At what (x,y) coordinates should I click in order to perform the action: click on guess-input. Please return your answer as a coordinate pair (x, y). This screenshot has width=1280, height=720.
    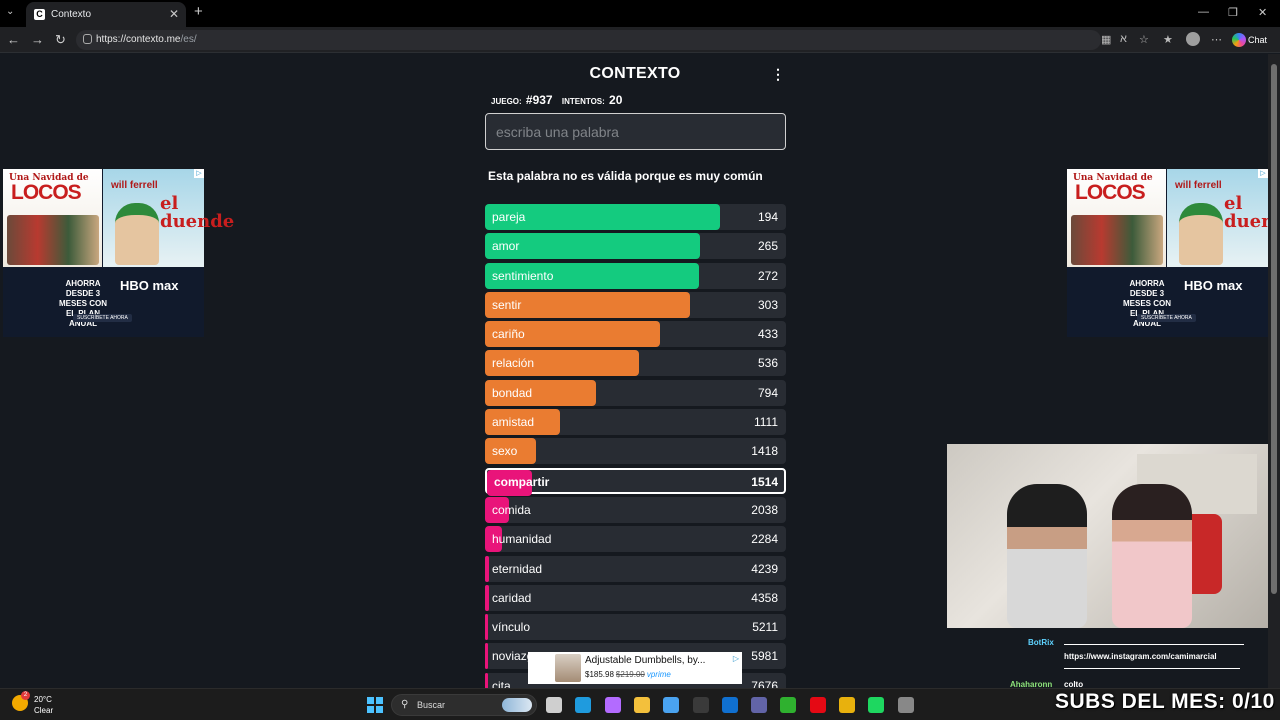
    Looking at the image, I should click on (635, 131).